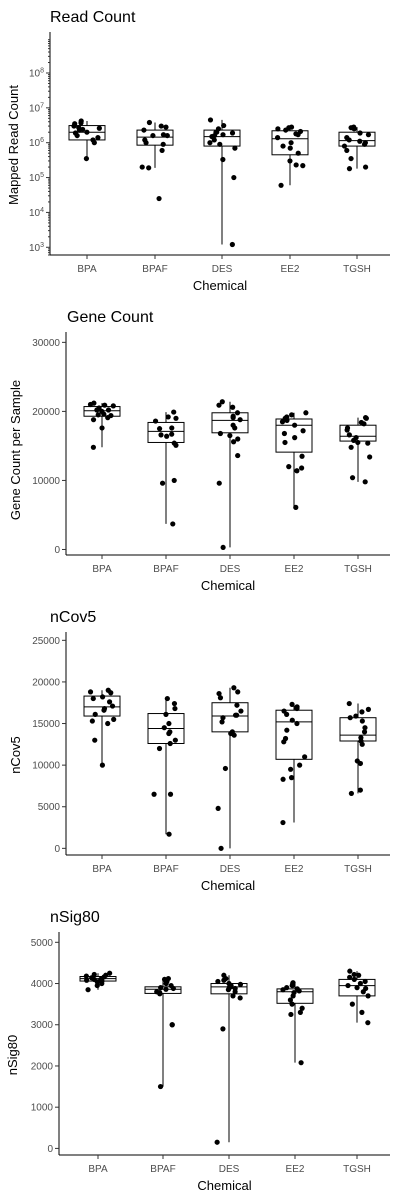 The image size is (400, 1200). I want to click on y-tick-label: 10⁸, so click(36, 73).